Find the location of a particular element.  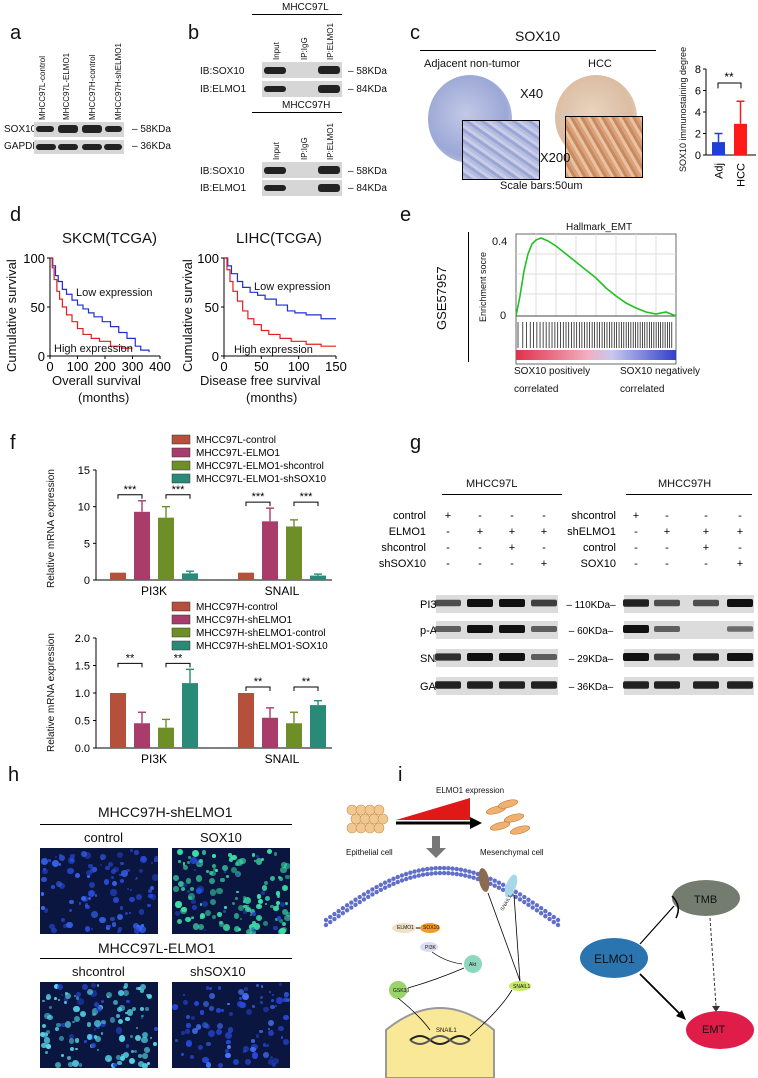

km-ytick-label: 0 is located at coordinates (41, 356).